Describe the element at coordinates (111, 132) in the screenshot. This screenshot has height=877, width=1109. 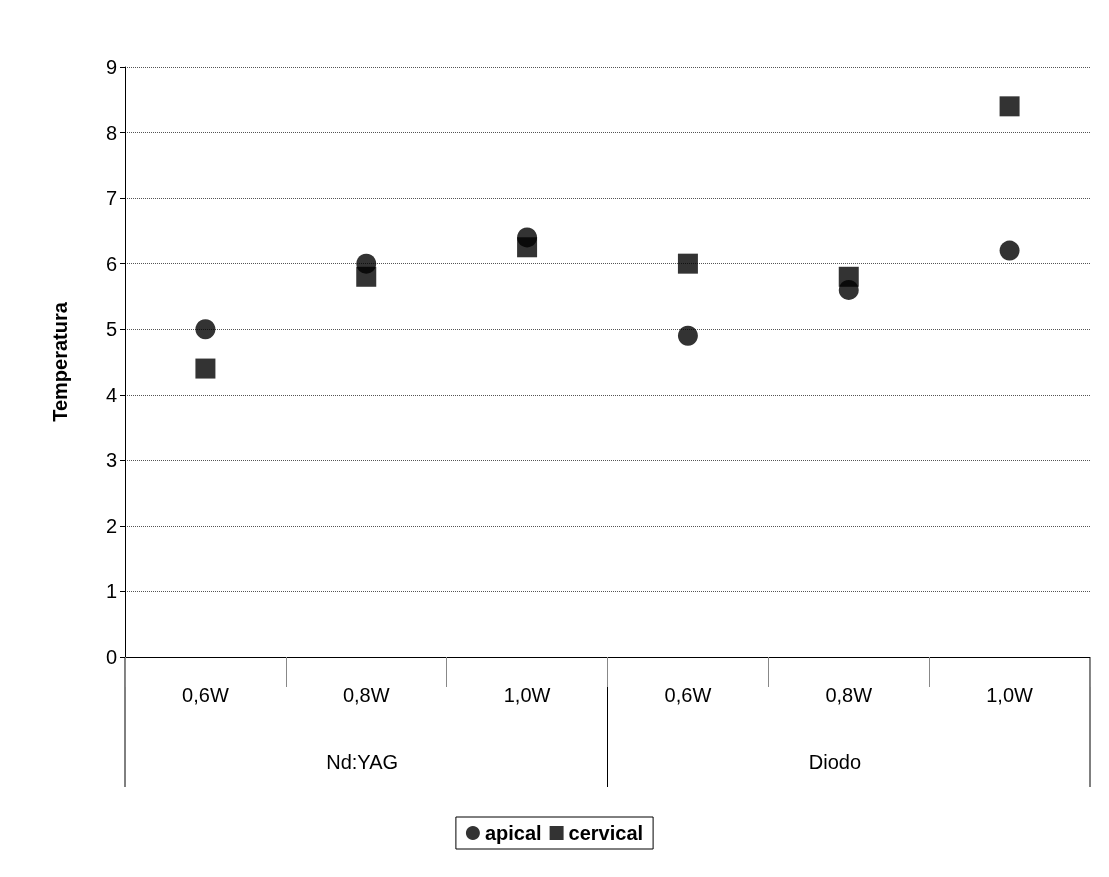
I see `y-tick-label: 8` at that location.